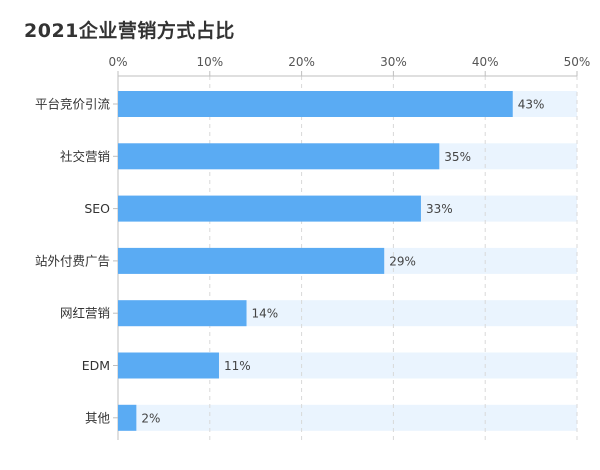  I want to click on data-label: 29%, so click(402, 261).